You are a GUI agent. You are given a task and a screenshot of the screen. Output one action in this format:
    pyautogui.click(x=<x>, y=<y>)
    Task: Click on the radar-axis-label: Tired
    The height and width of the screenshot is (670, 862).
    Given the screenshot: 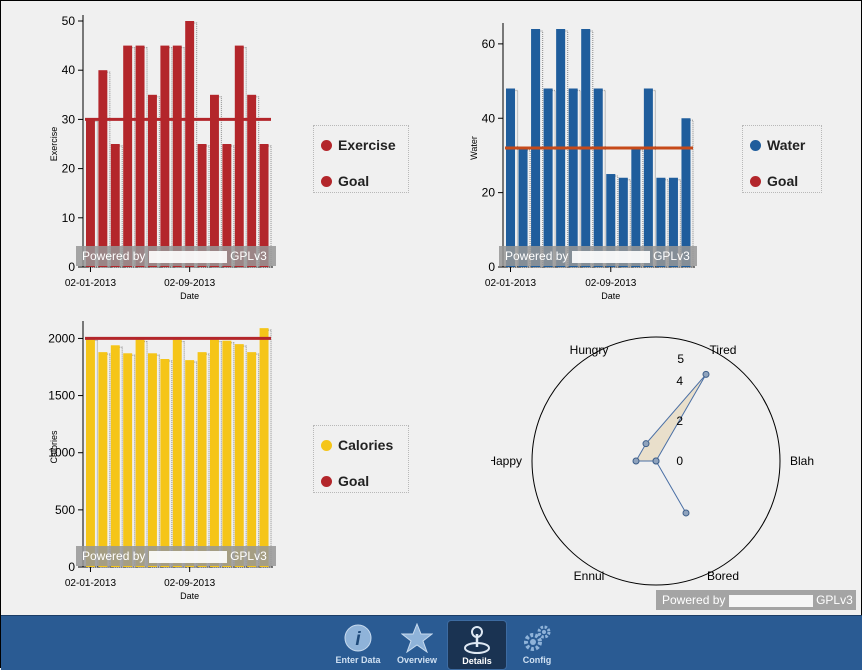 What is the action you would take?
    pyautogui.click(x=723, y=350)
    